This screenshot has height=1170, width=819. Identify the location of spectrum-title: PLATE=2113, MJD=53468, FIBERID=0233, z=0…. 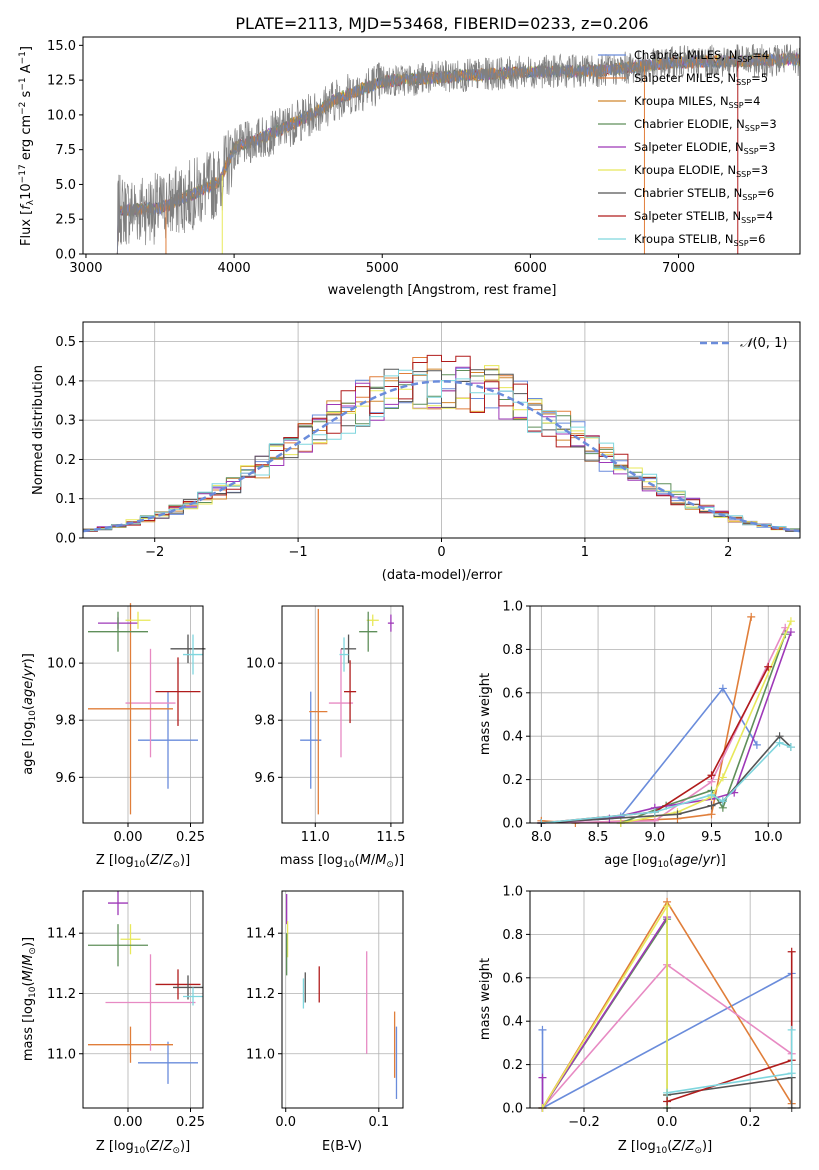
(441, 23).